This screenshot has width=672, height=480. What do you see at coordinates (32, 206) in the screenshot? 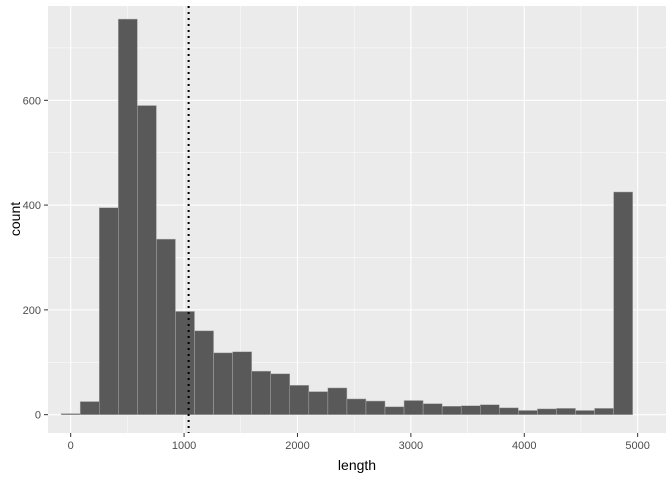
I see `y-tick-label: 400` at bounding box center [32, 206].